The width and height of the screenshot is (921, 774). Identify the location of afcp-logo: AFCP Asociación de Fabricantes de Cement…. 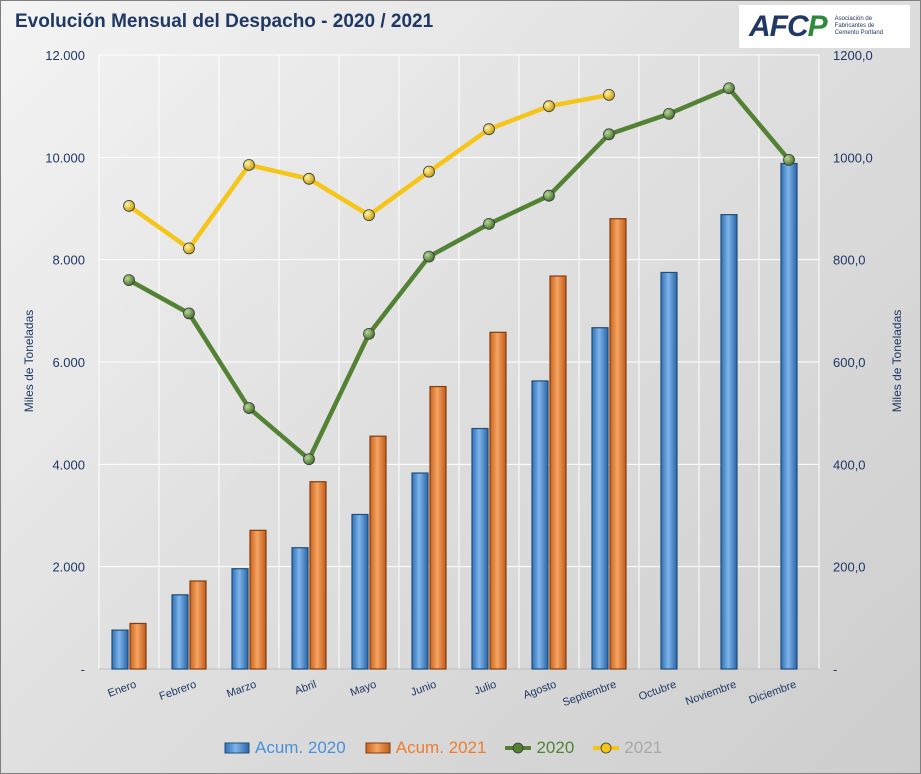
(824, 26).